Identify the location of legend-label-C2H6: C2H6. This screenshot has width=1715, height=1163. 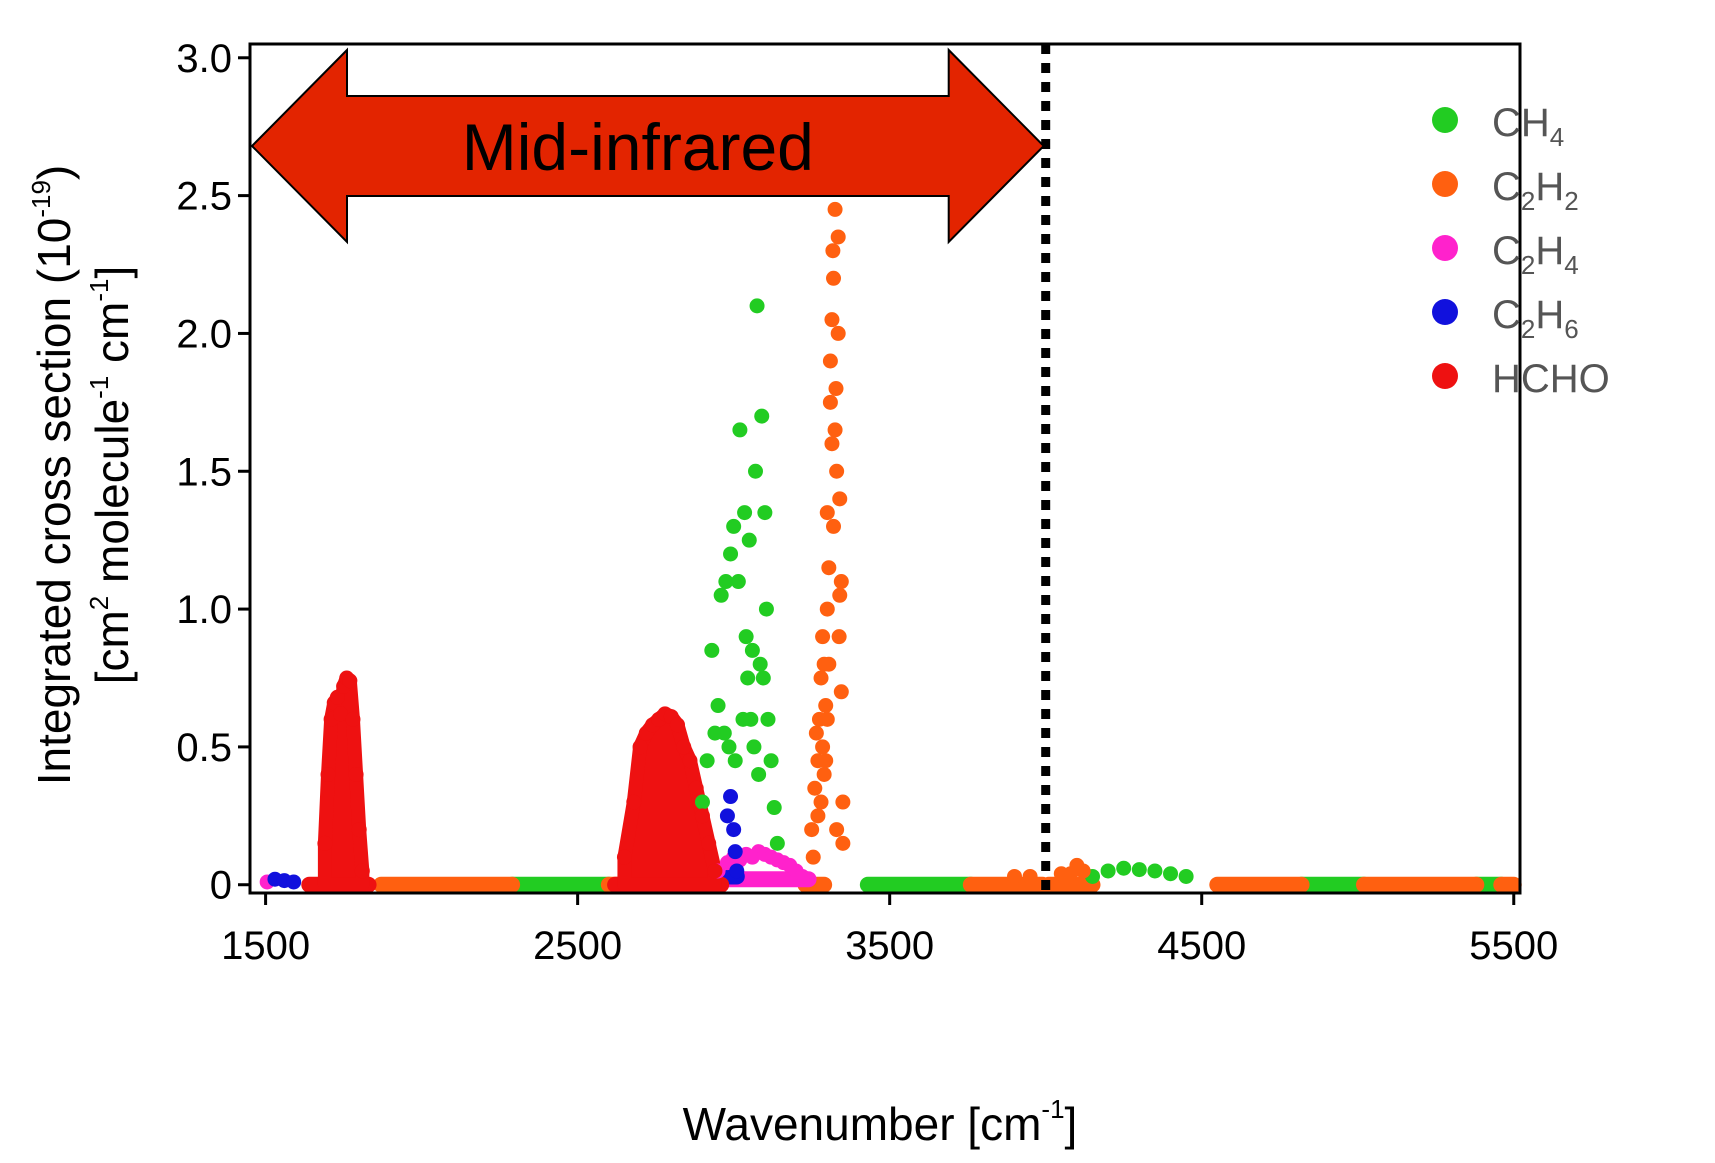
(1535, 318).